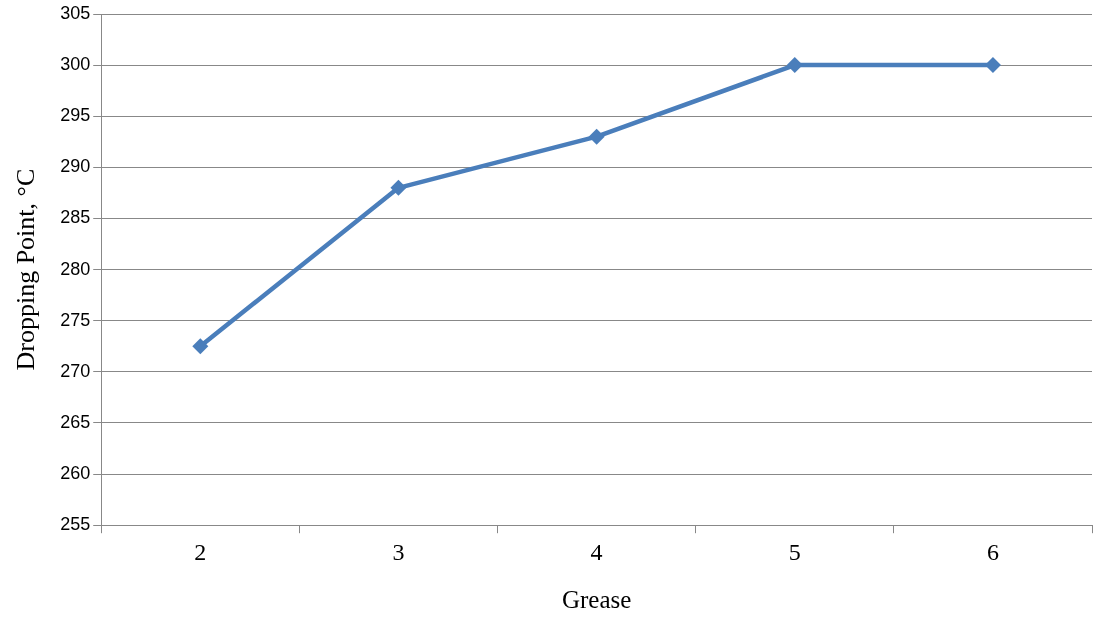  Describe the element at coordinates (794, 551) in the screenshot. I see `x-tick-label: 5` at that location.